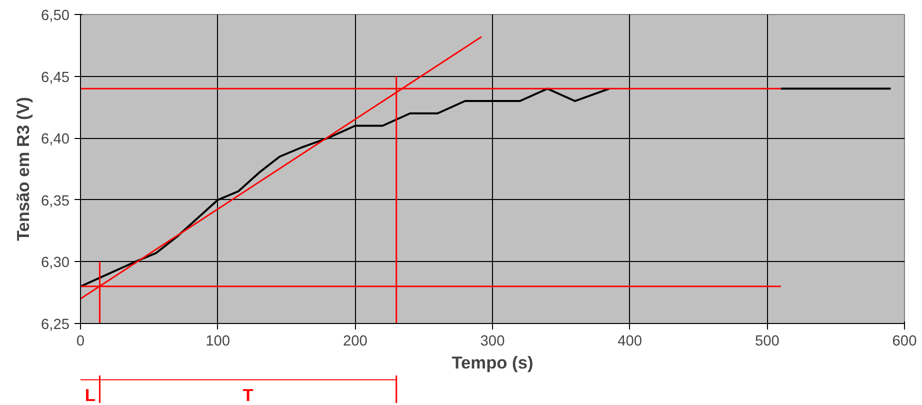 The height and width of the screenshot is (405, 922). What do you see at coordinates (493, 362) in the screenshot?
I see `x-axis-title: Tempo (s)` at bounding box center [493, 362].